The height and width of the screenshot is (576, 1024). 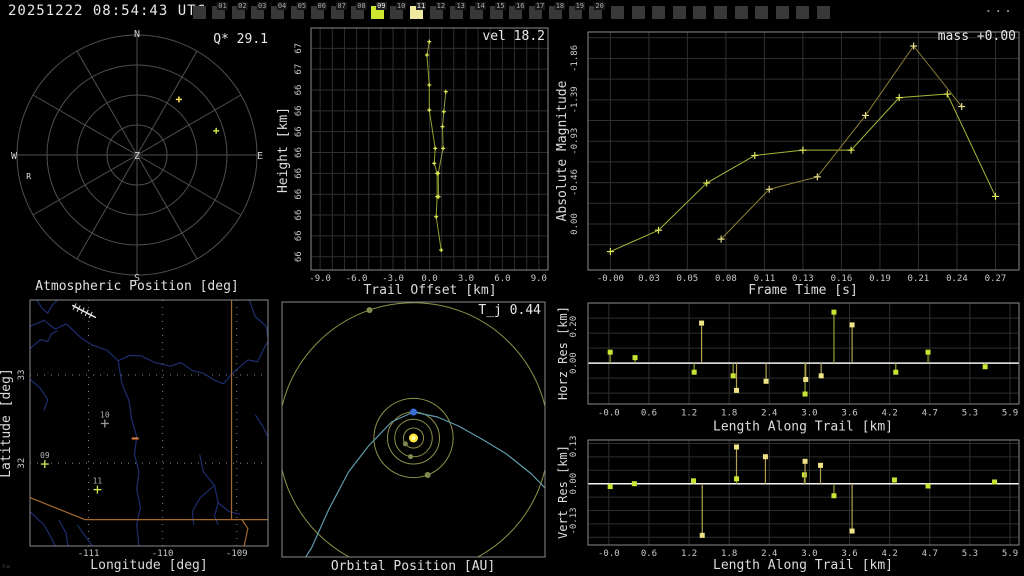 What do you see at coordinates (497, 10) in the screenshot?
I see `frame-thumb-15: 15` at bounding box center [497, 10].